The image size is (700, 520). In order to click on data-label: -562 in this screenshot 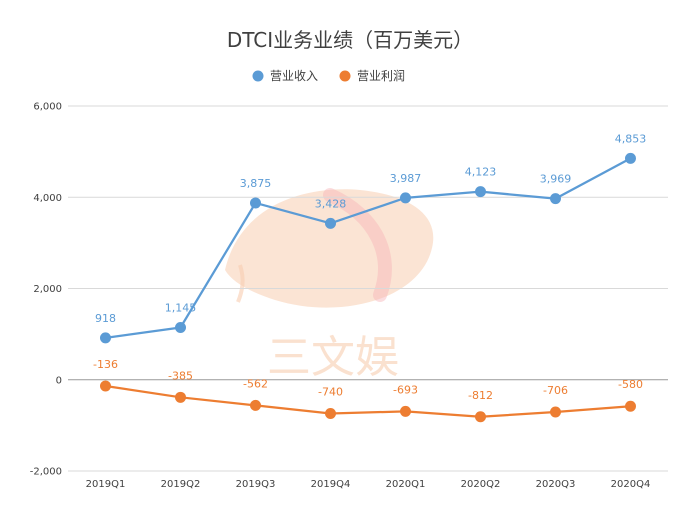, I will do `click(255, 383)`.